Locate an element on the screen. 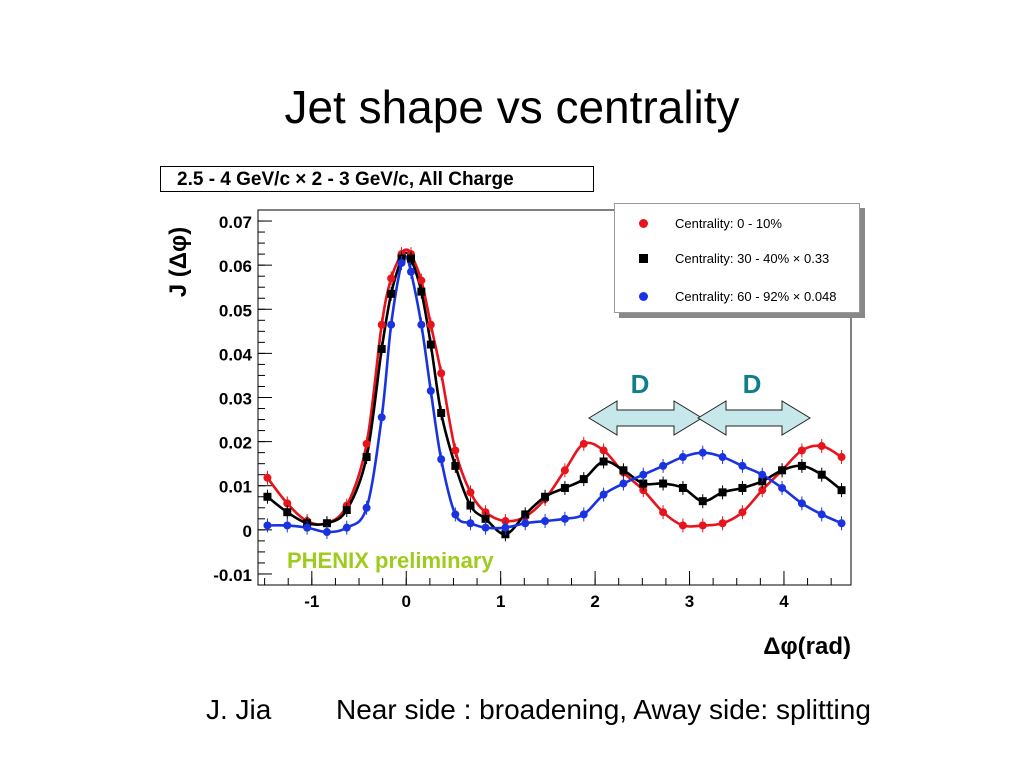 The height and width of the screenshot is (768, 1024). y-axis-label: J (Δφ) is located at coordinates (178, 262).